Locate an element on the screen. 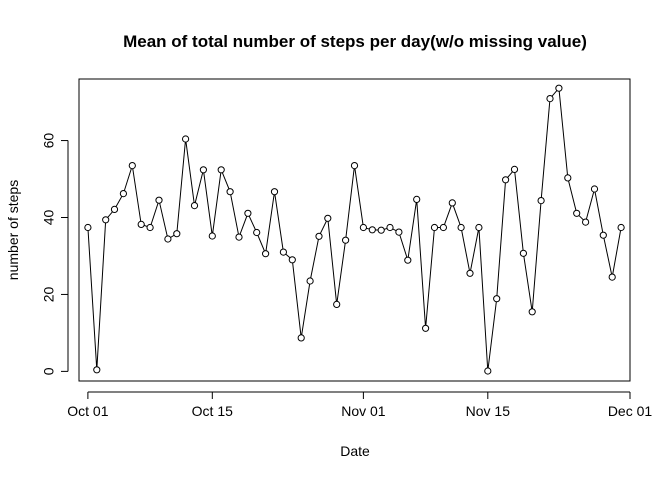  x-tick-label: Oct 15 is located at coordinates (212, 411).